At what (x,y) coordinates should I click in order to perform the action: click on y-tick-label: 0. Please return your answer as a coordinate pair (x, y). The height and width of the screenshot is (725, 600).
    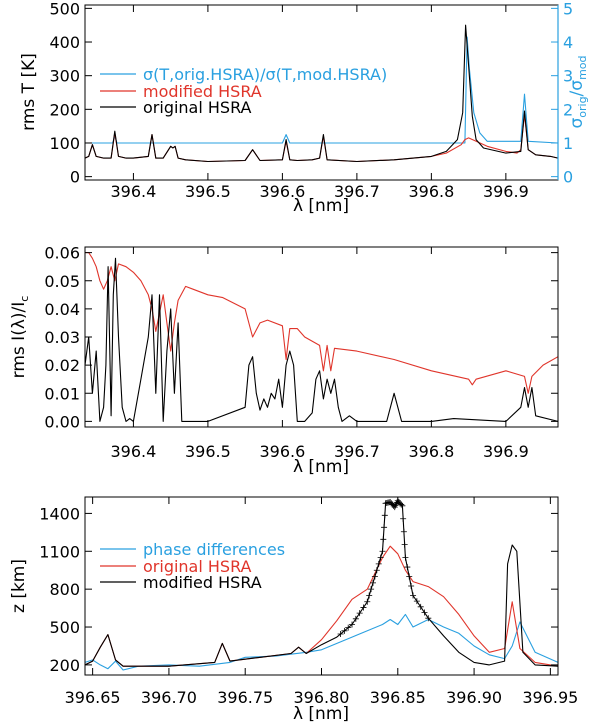
    Looking at the image, I should click on (75, 177).